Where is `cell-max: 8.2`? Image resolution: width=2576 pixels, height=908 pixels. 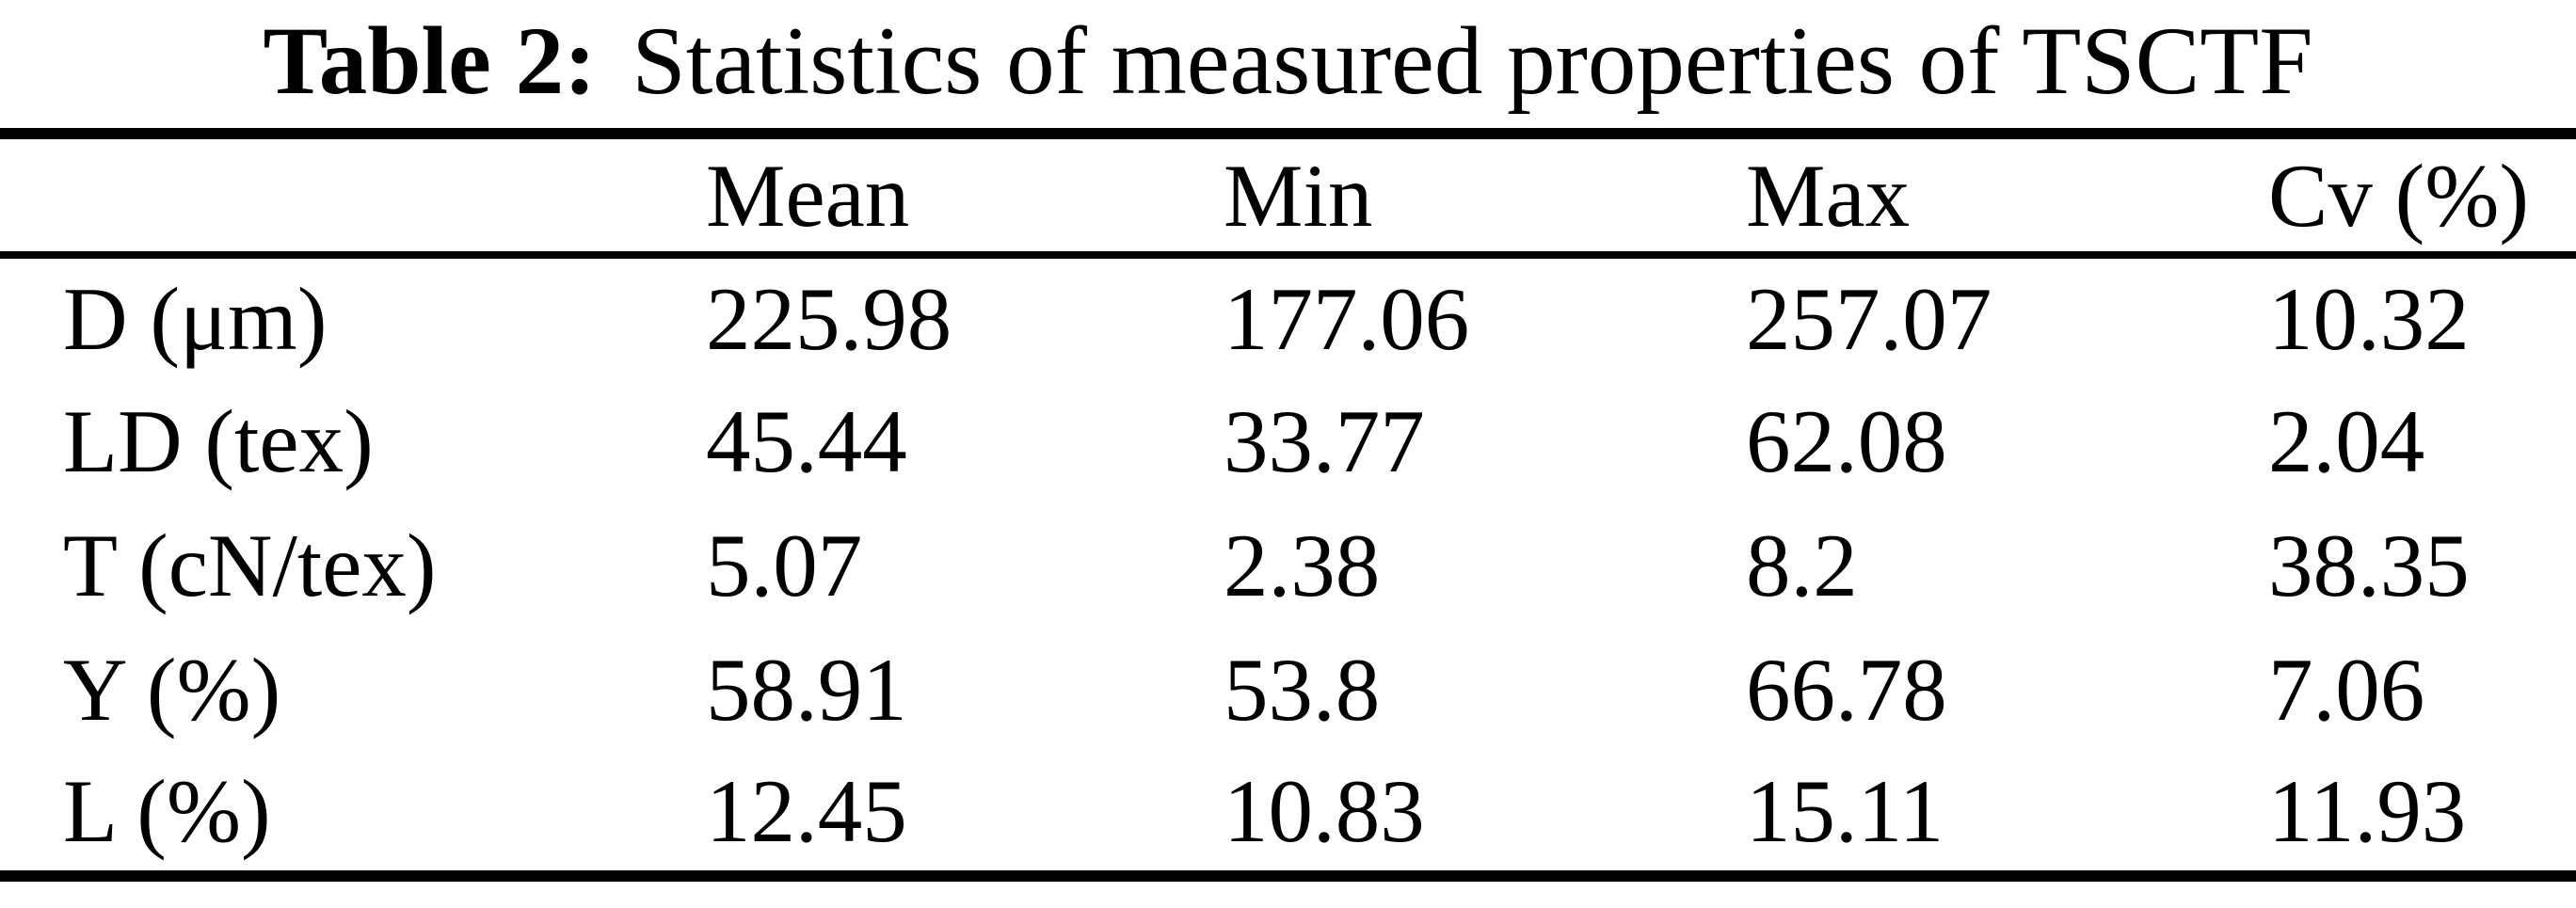 cell-max: 8.2 is located at coordinates (1802, 565).